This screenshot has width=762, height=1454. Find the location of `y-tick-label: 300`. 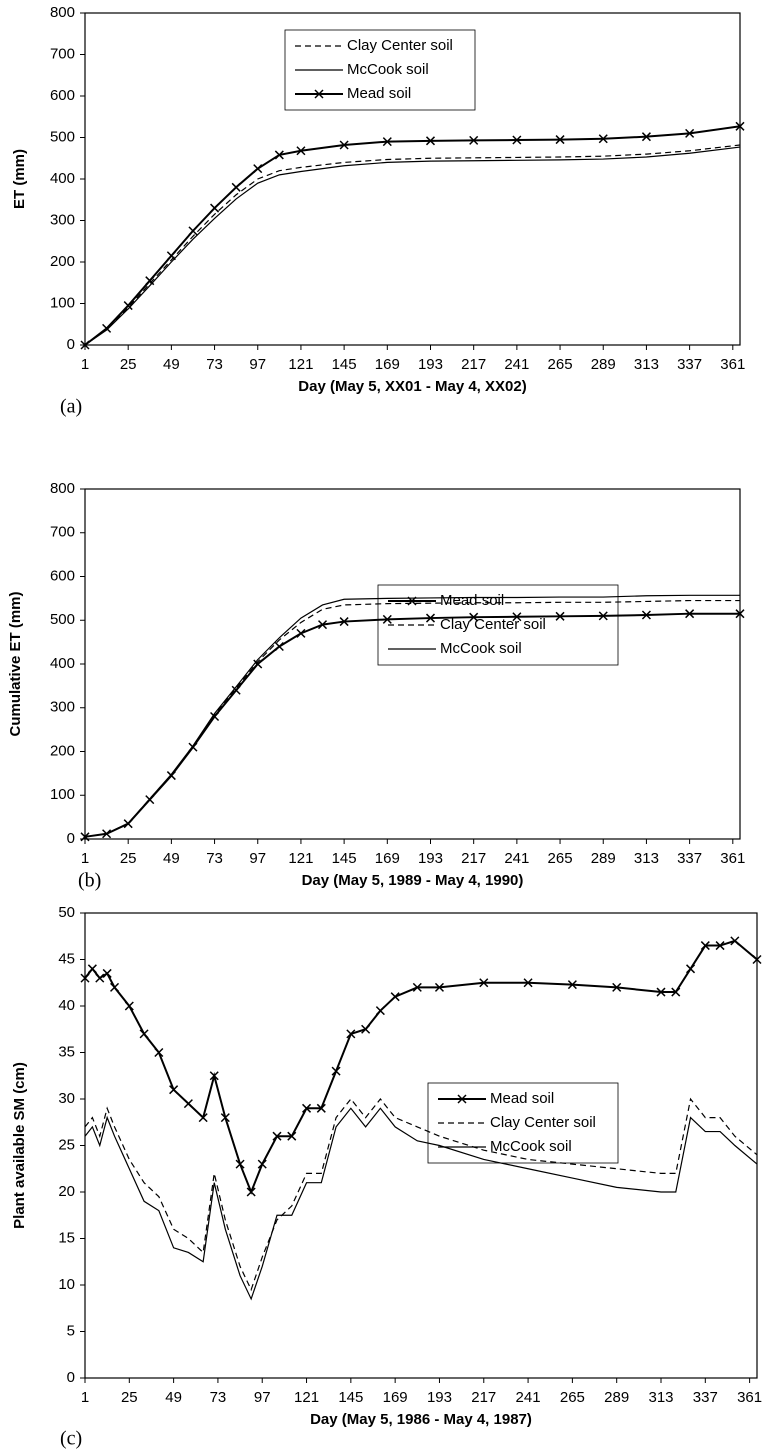

y-tick-label: 300 is located at coordinates (62, 219).